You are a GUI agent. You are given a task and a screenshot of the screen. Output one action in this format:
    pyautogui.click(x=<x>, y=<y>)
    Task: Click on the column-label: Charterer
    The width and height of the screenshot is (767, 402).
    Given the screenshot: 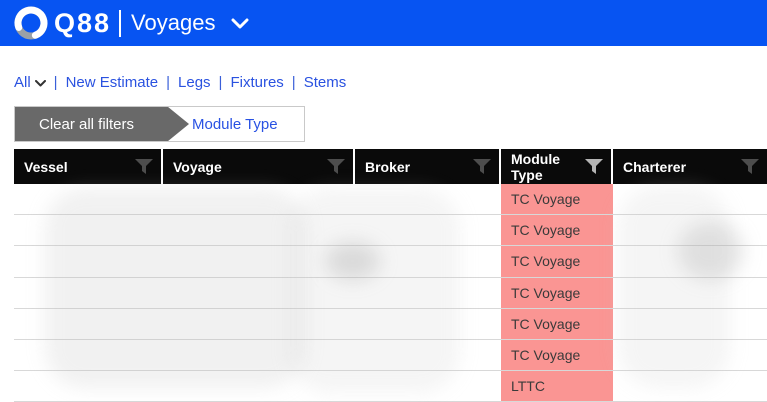 What is the action you would take?
    pyautogui.click(x=655, y=166)
    